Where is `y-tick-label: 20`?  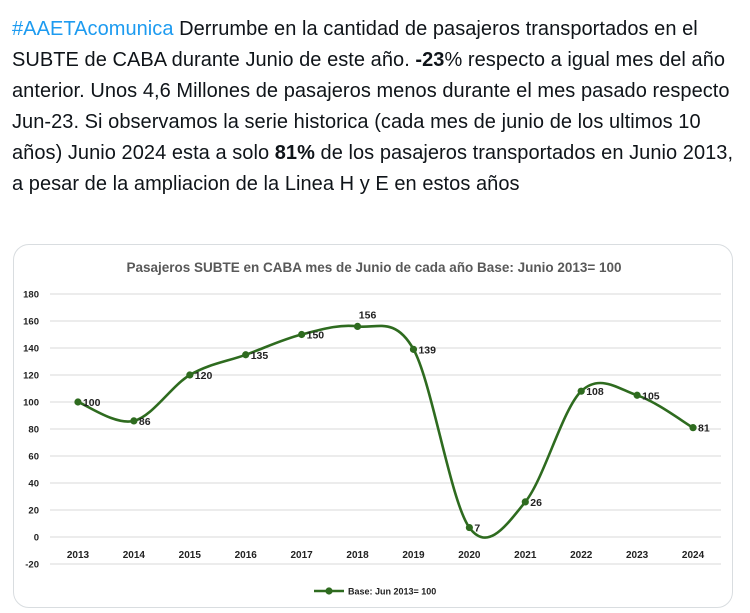 y-tick-label: 20 is located at coordinates (33, 511).